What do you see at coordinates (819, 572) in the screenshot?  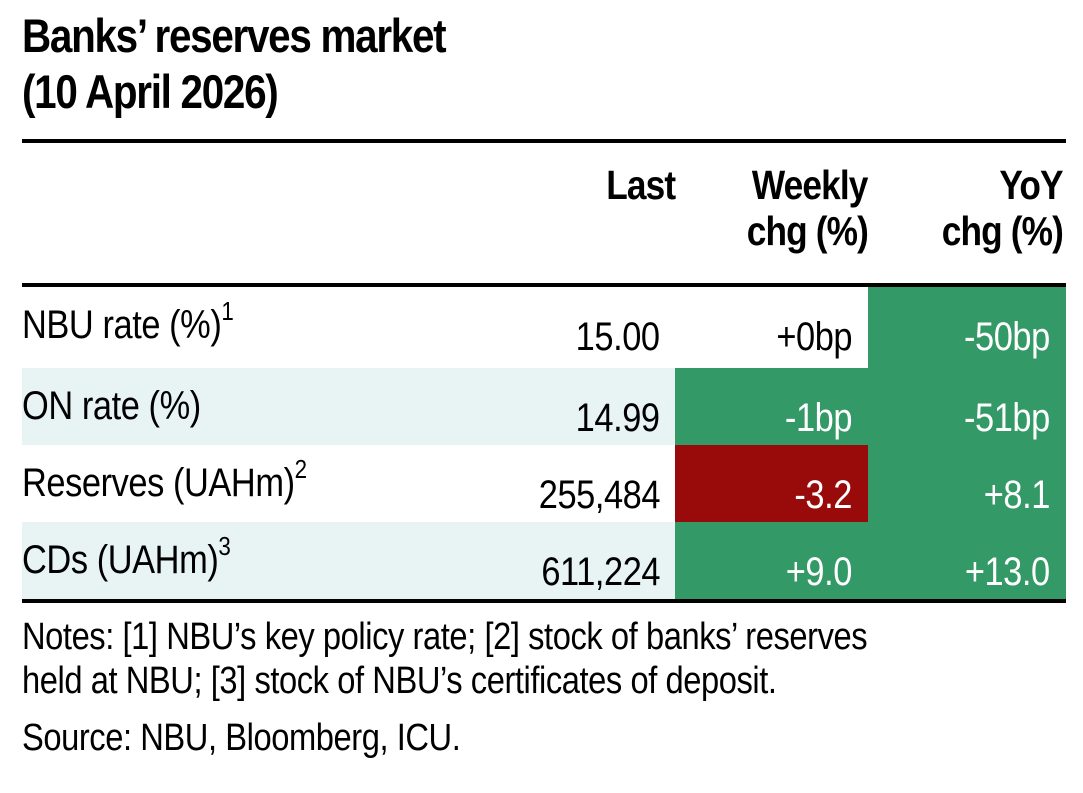 I see `cell-weekly-change-value: +9.0` at bounding box center [819, 572].